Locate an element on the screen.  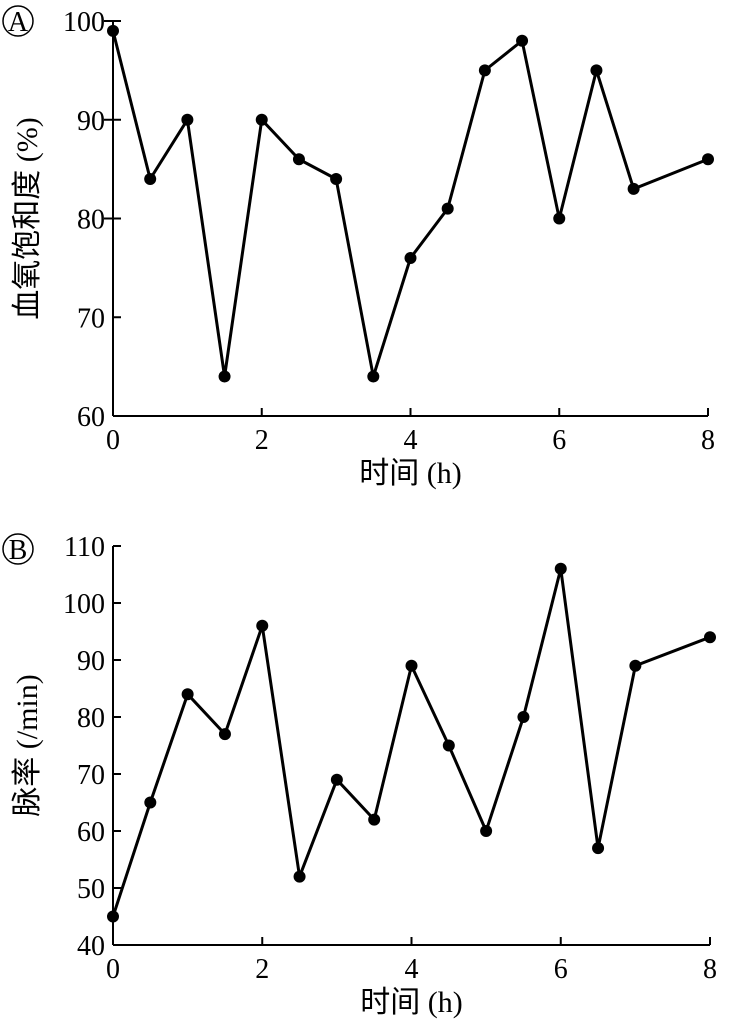
y-tick-label: 50 is located at coordinates (91, 889).